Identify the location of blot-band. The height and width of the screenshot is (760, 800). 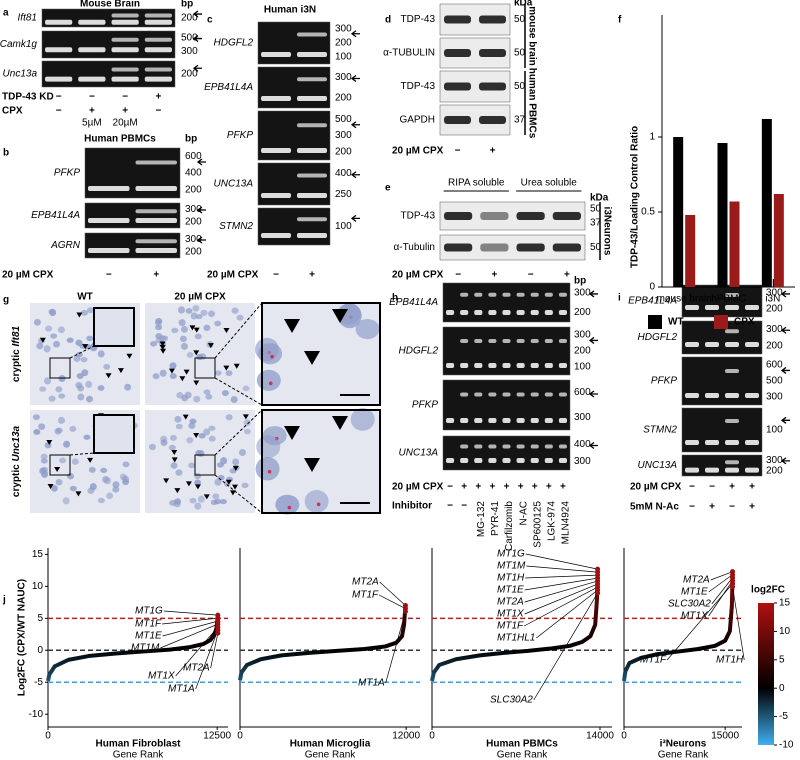
(458, 216).